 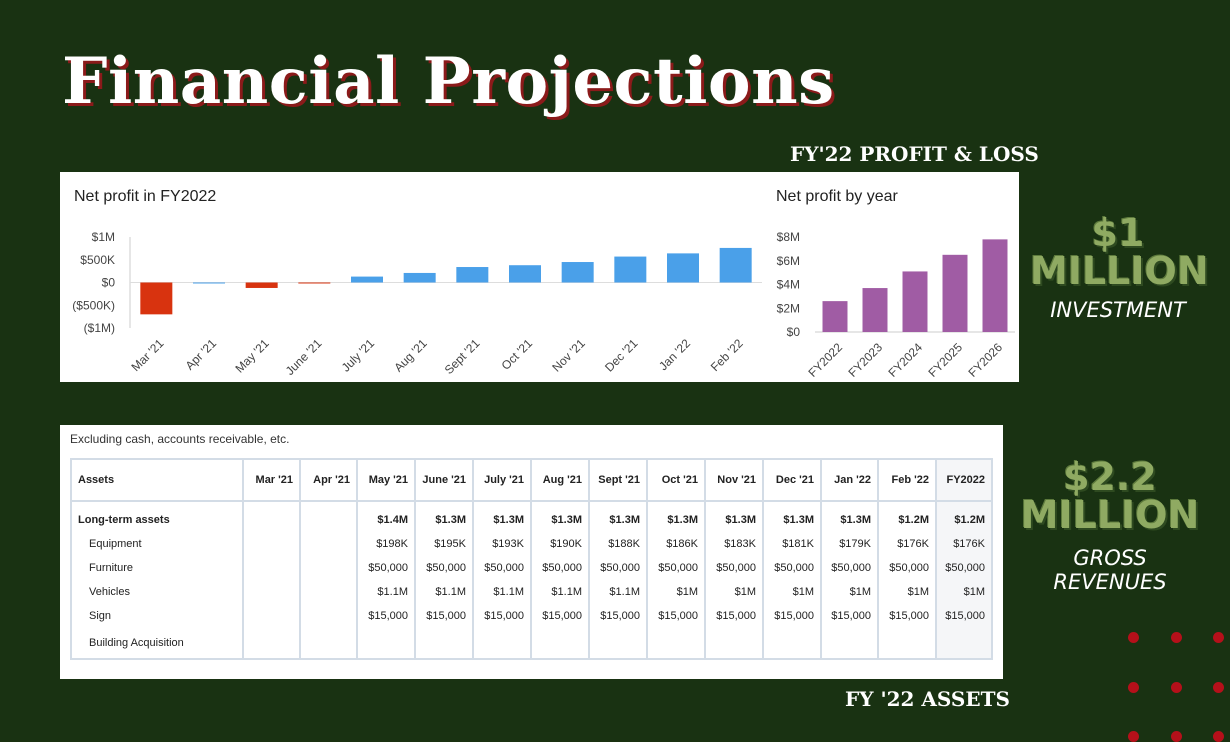 What do you see at coordinates (964, 480) in the screenshot?
I see `column-header: FY2022` at bounding box center [964, 480].